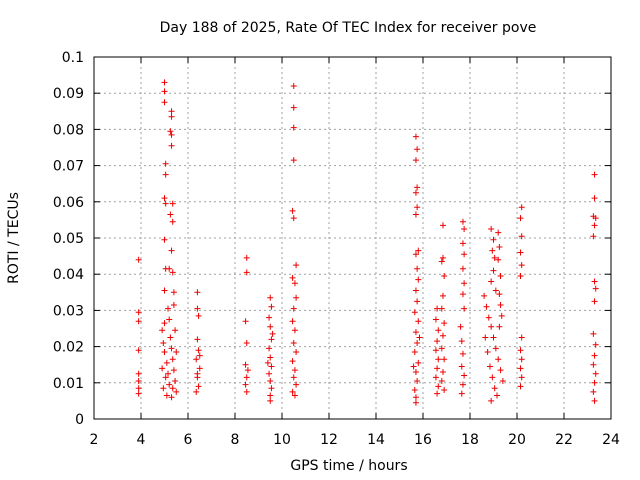  Describe the element at coordinates (141, 440) in the screenshot. I see `x-tick-label: 4` at that location.